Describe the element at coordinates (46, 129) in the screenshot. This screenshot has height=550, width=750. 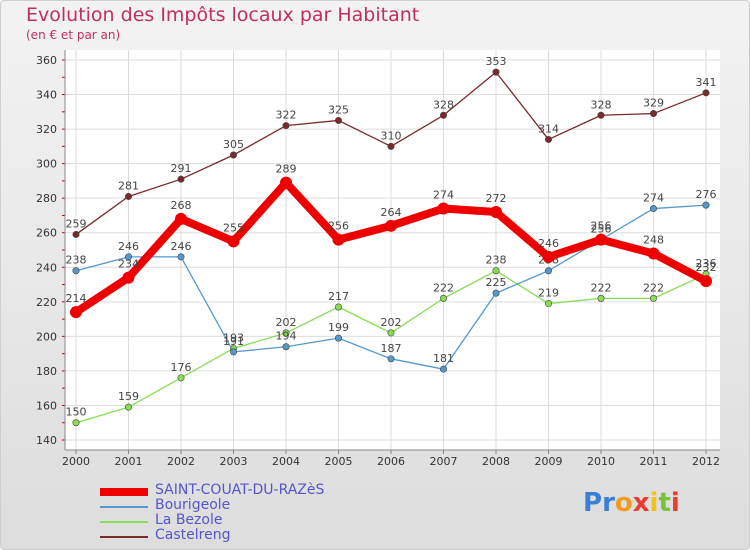
I see `y-tick-label: 320` at that location.